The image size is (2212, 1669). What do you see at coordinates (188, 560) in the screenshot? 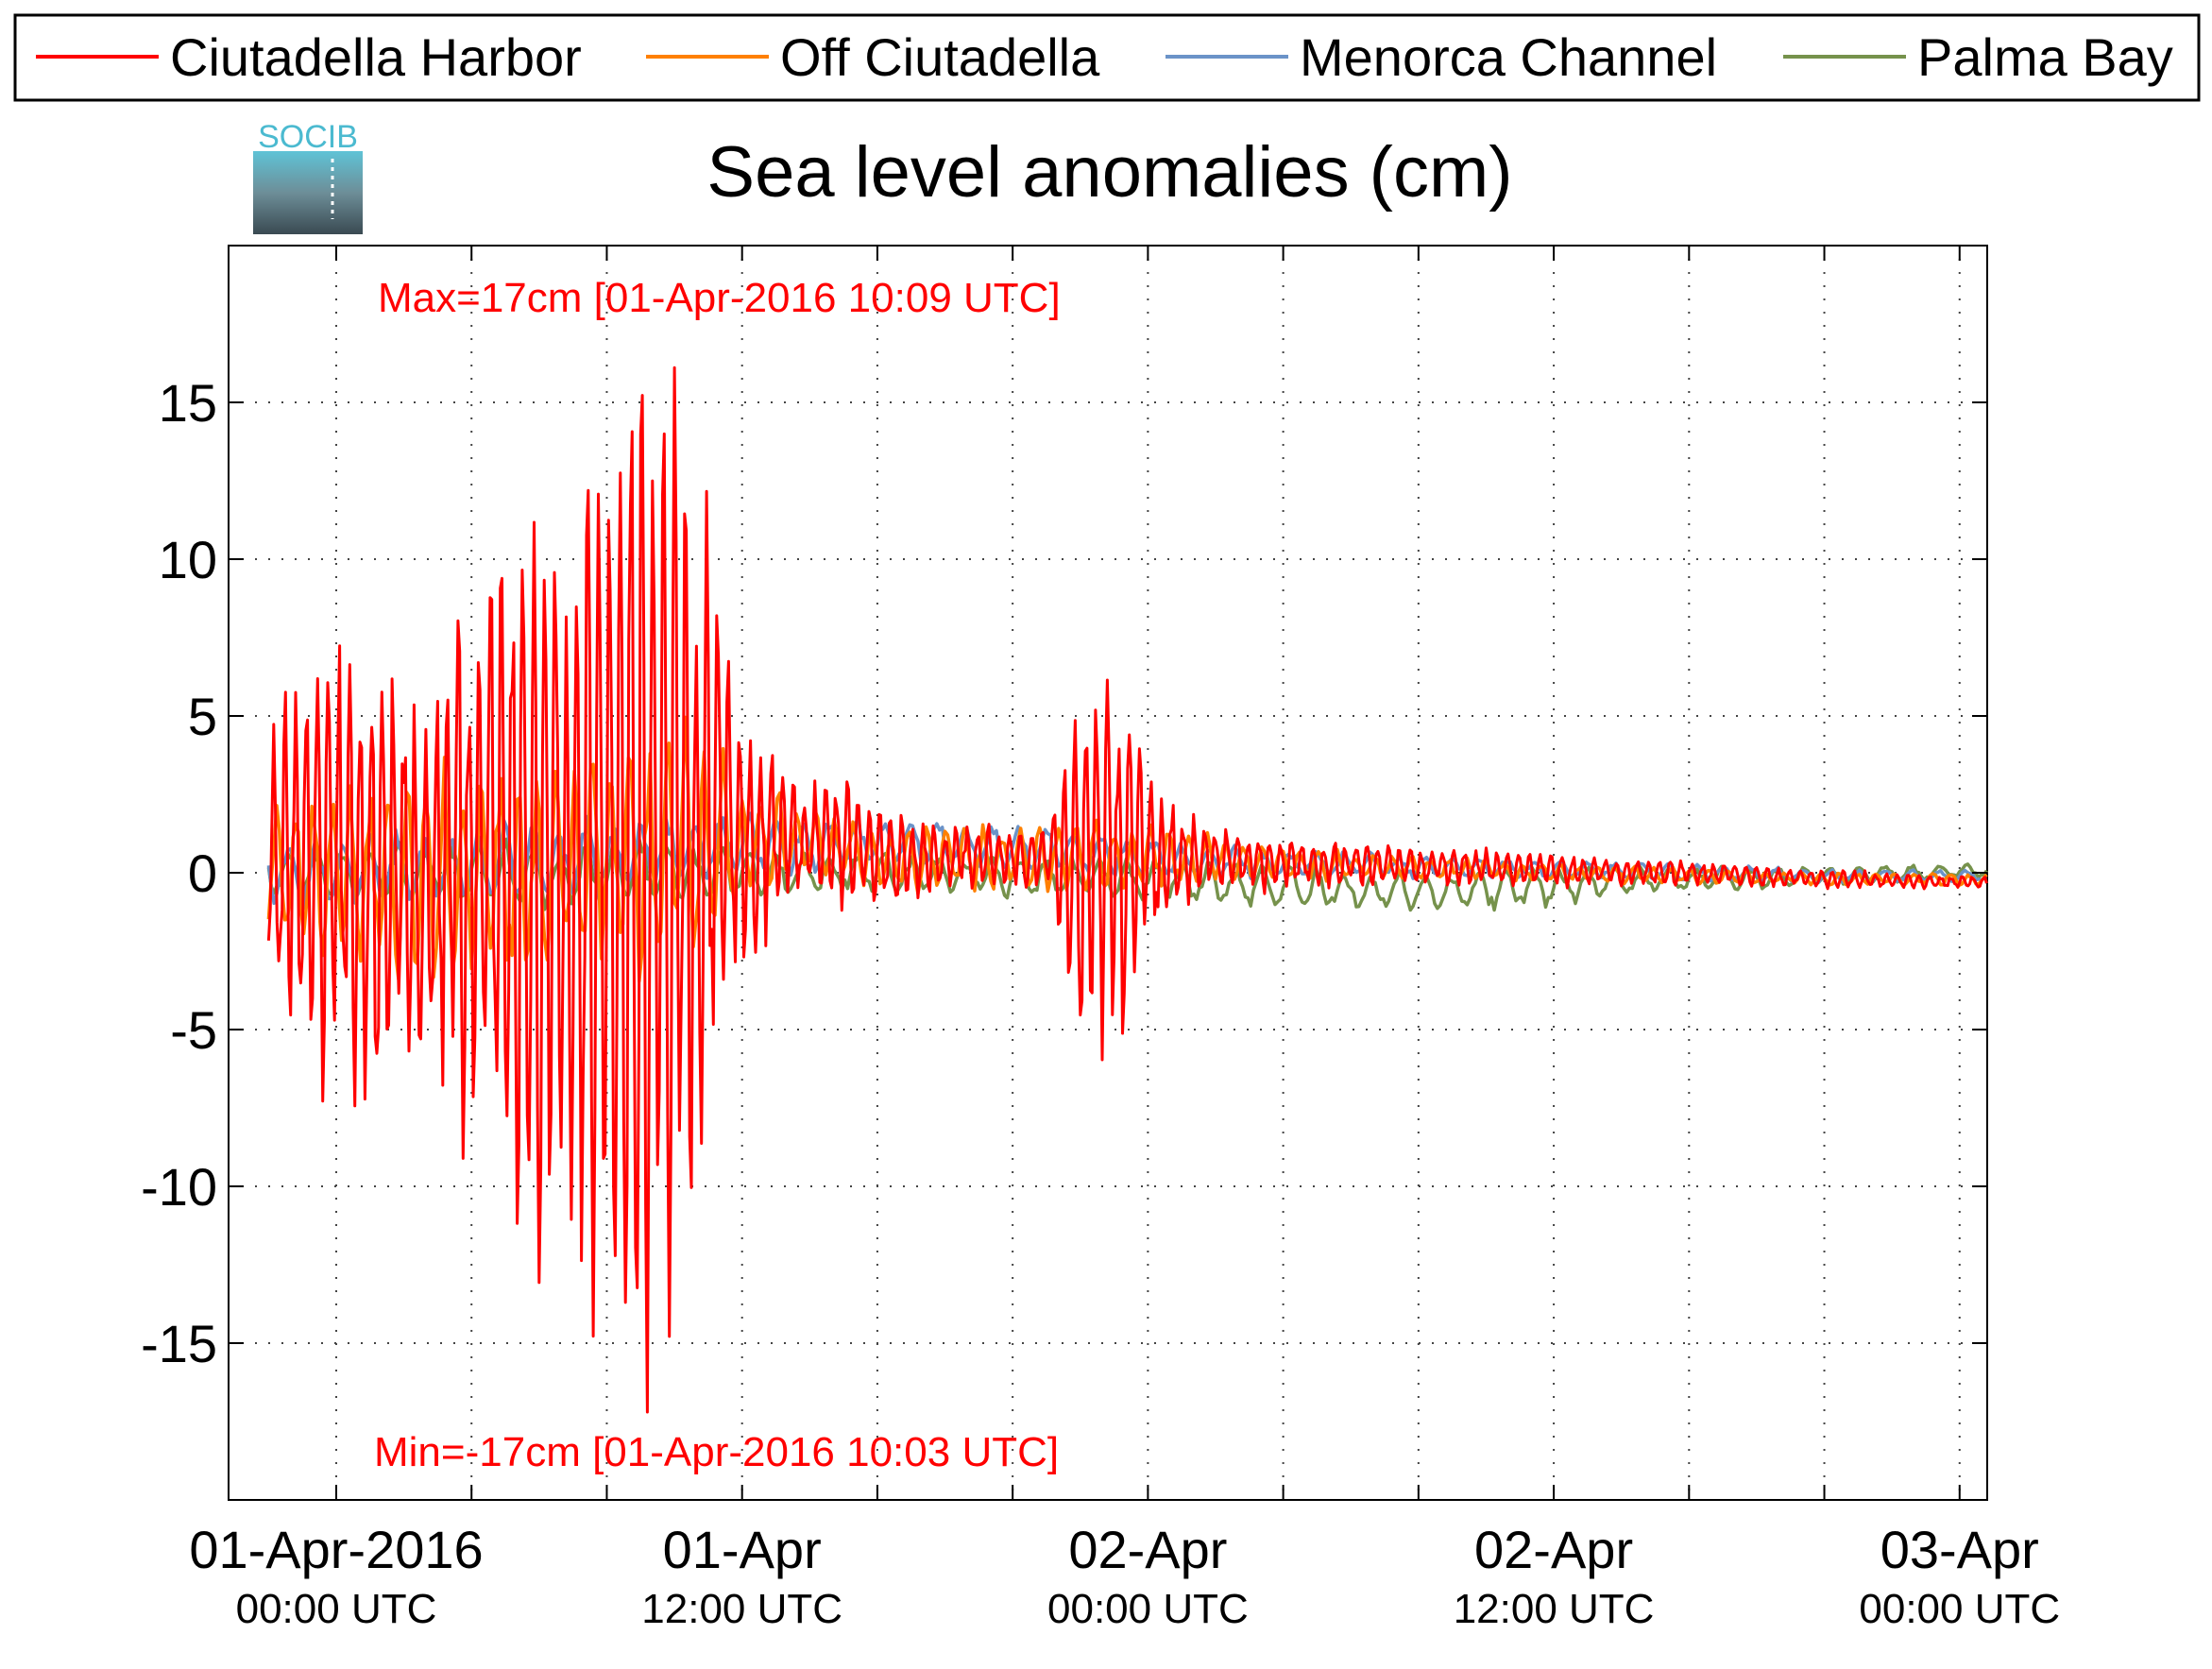
I see `y-tick-label: 10` at bounding box center [188, 560].